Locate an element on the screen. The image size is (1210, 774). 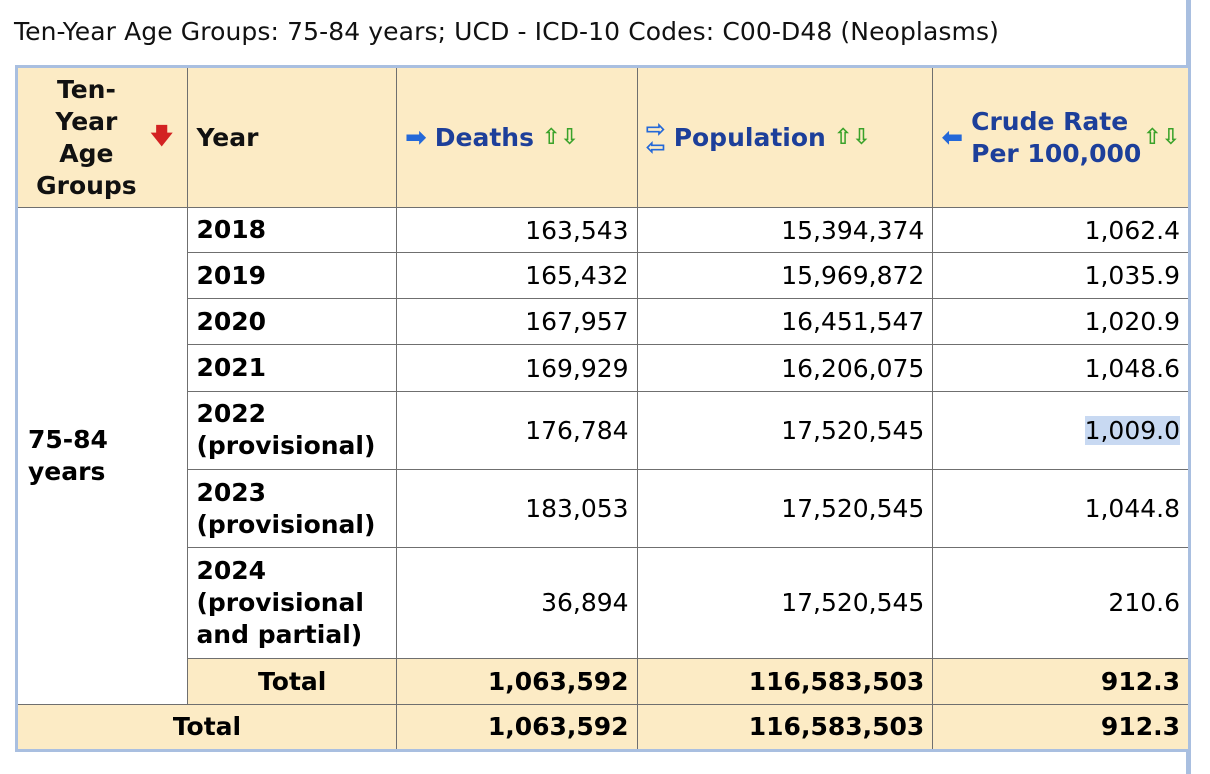
year-cell: 2018 is located at coordinates (292, 230).